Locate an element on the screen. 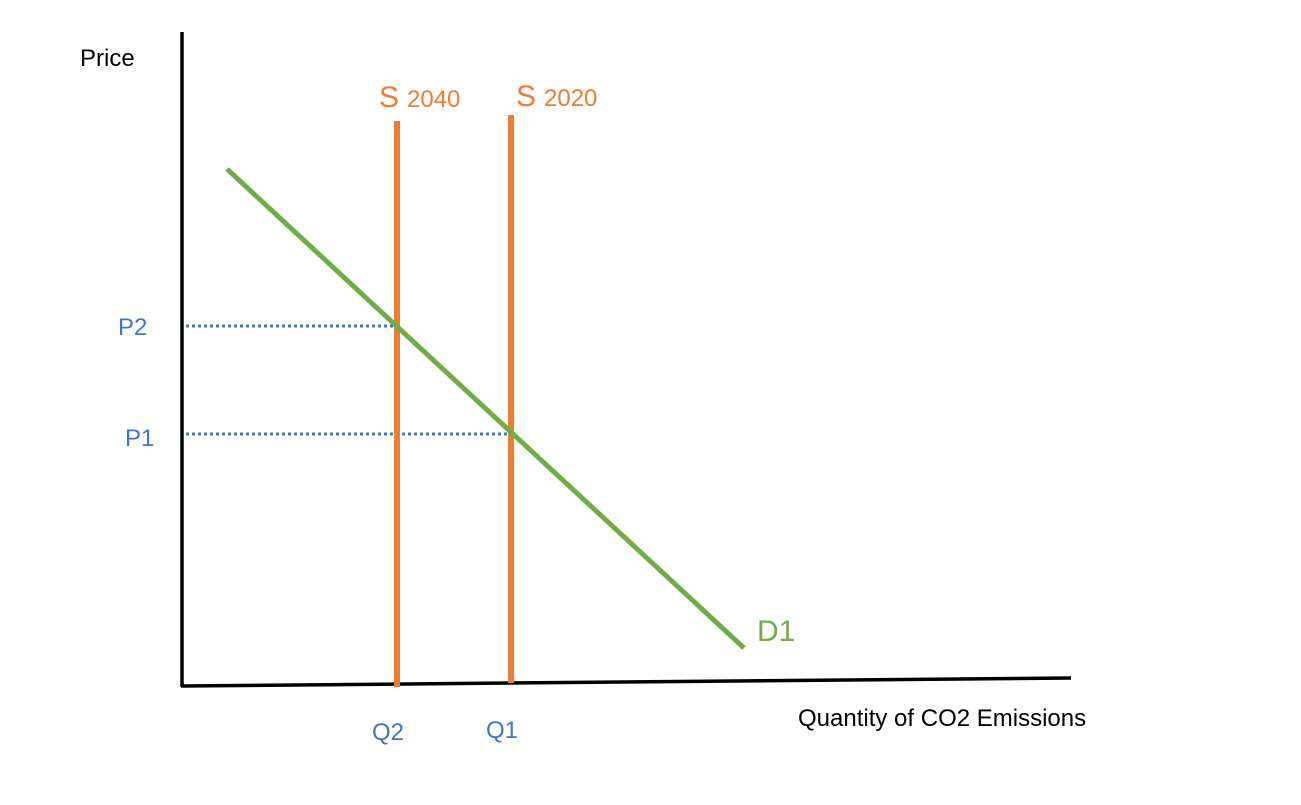  supply-2040-year: 2040 is located at coordinates (433, 99).